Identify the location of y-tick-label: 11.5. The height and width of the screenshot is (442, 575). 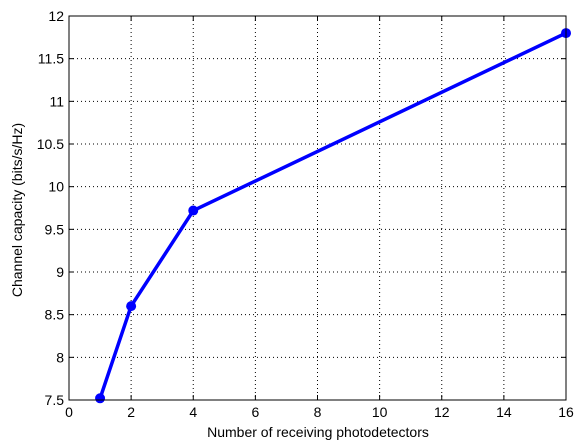
(51, 59).